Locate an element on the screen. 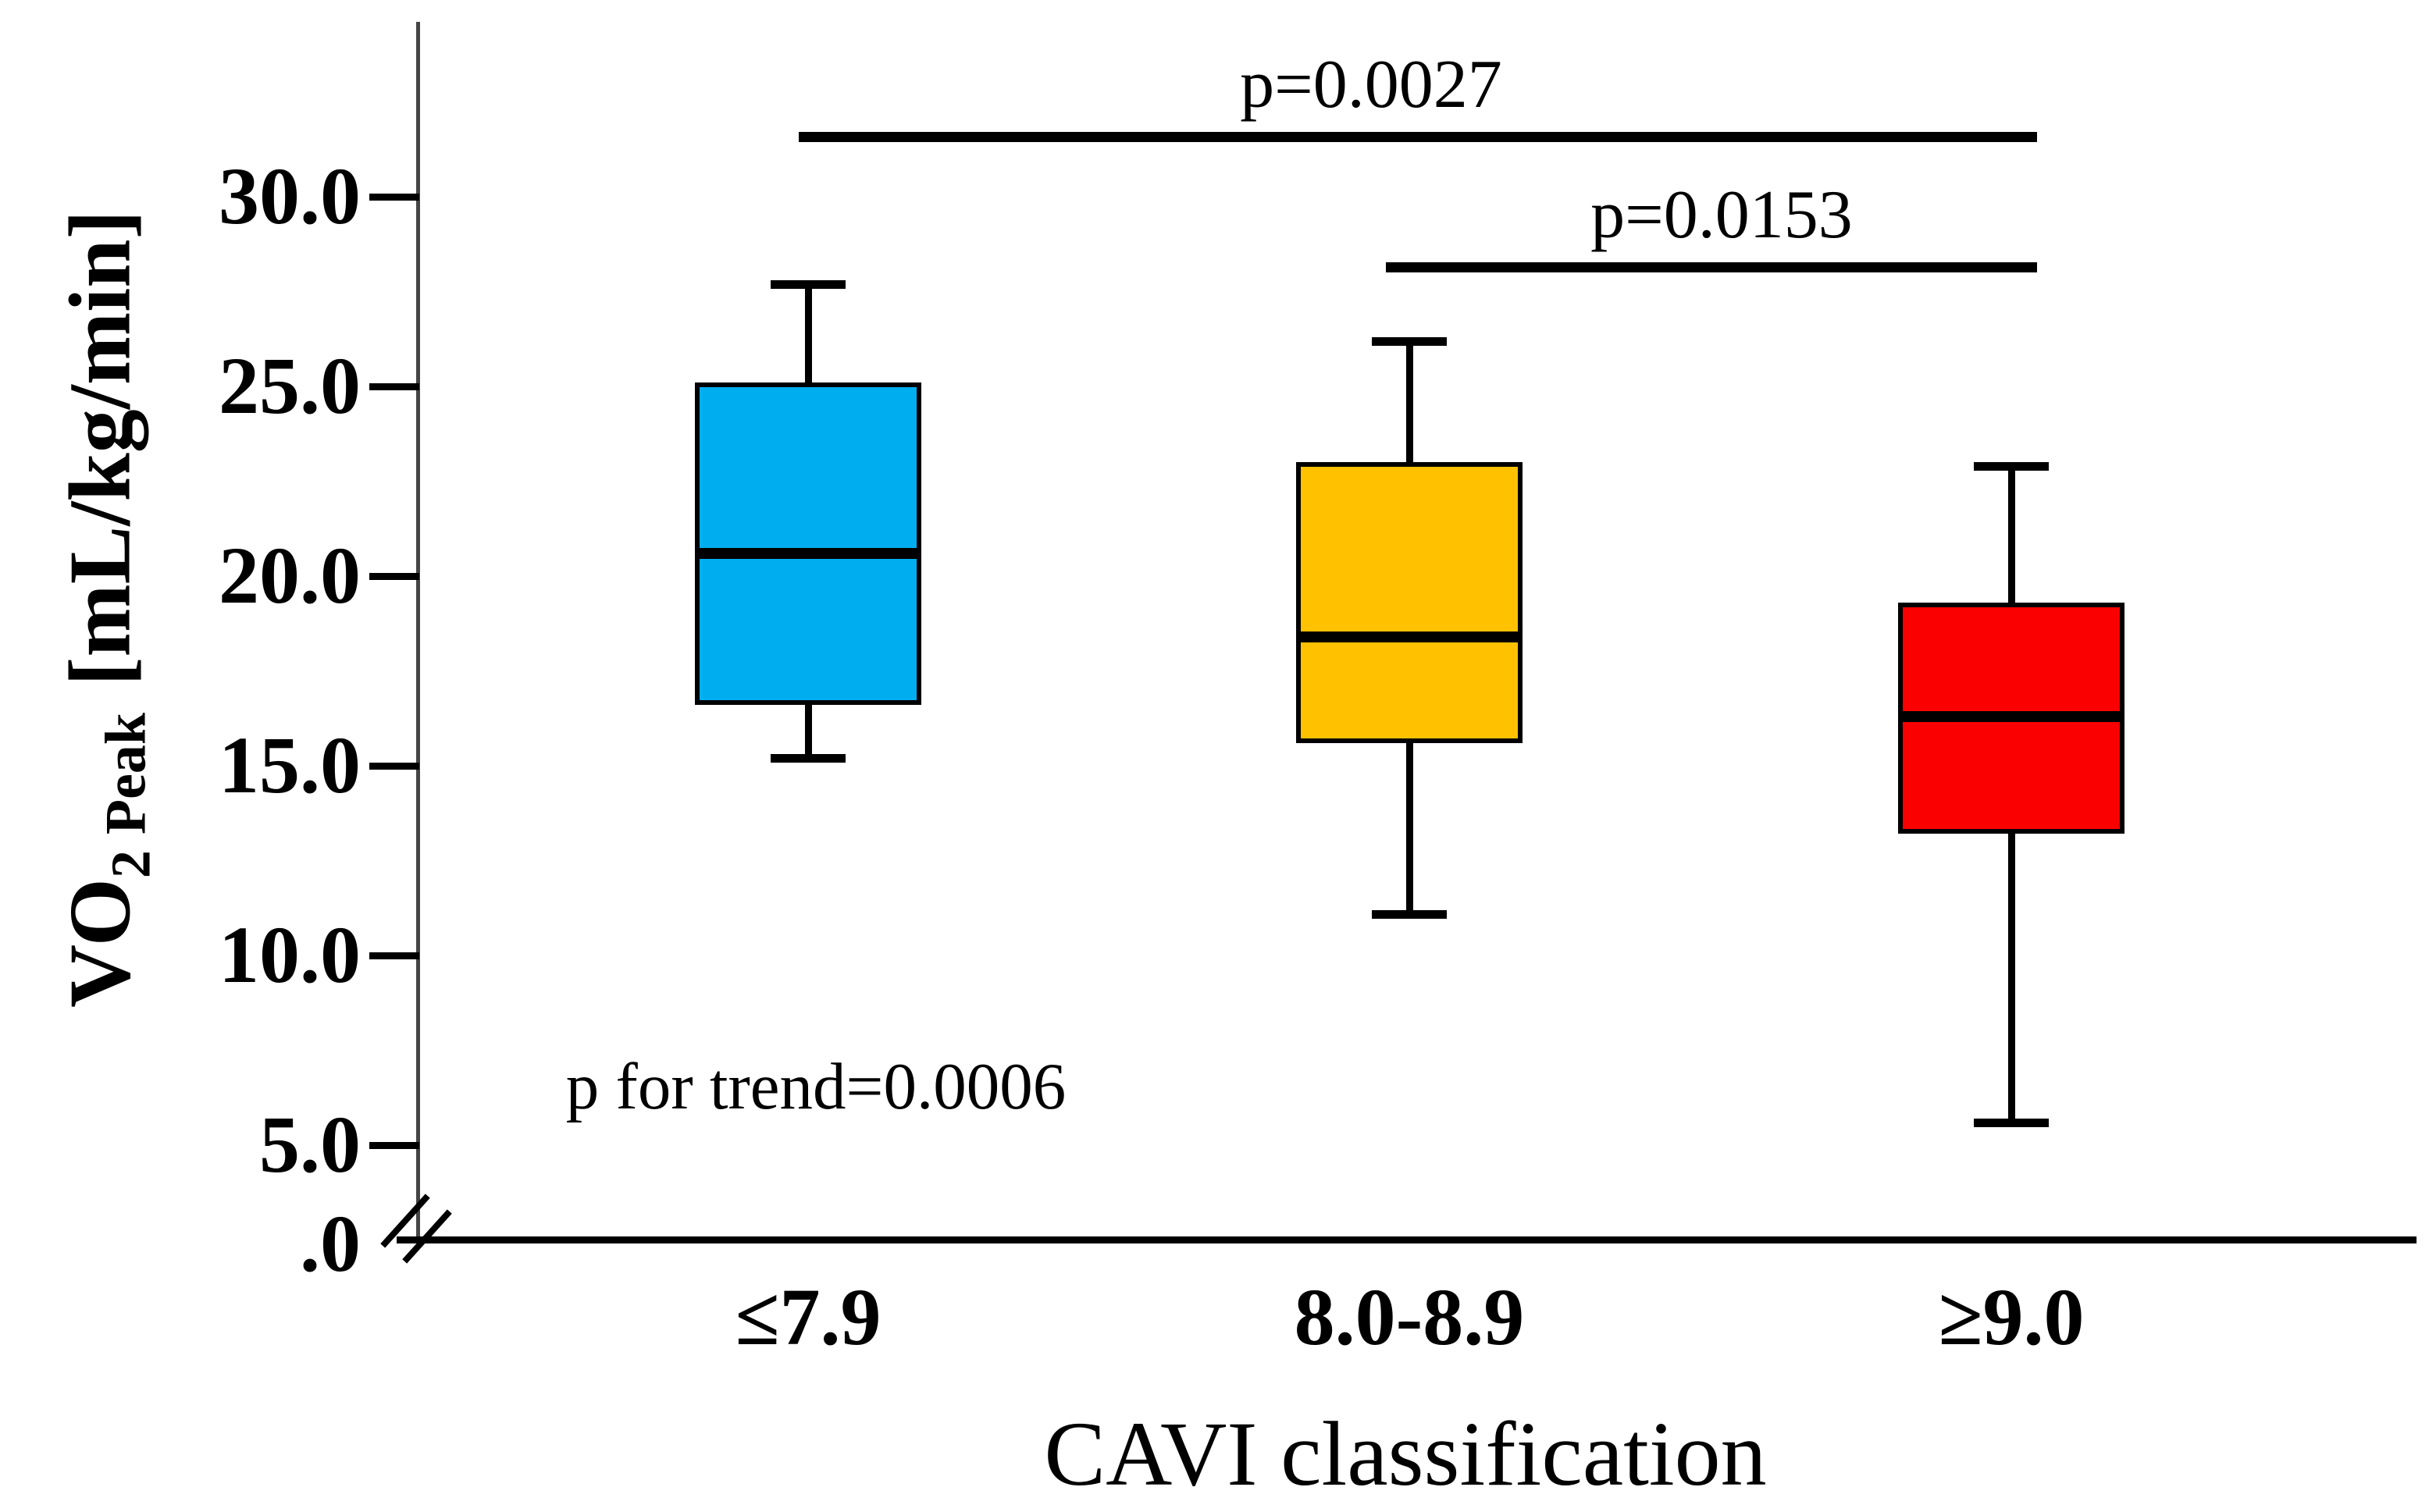 This screenshot has width=2429, height=1512. y-tick-label: 5.0 is located at coordinates (310, 1145).